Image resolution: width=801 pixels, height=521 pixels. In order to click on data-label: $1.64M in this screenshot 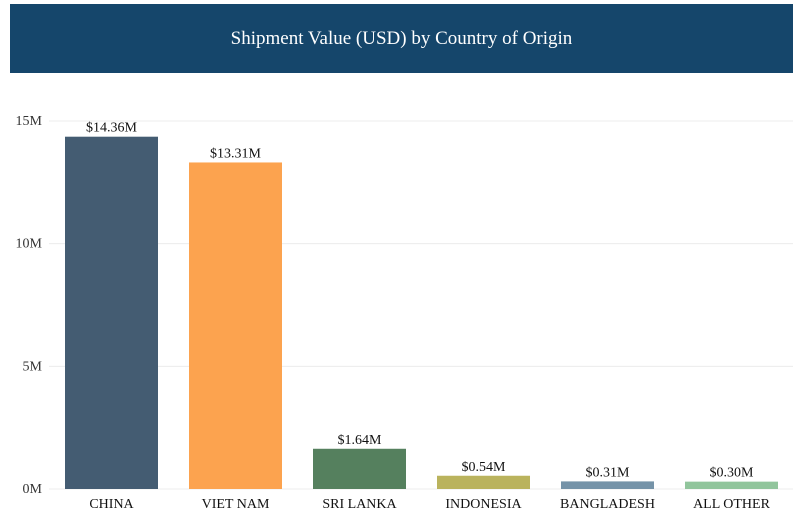, I will do `click(360, 440)`.